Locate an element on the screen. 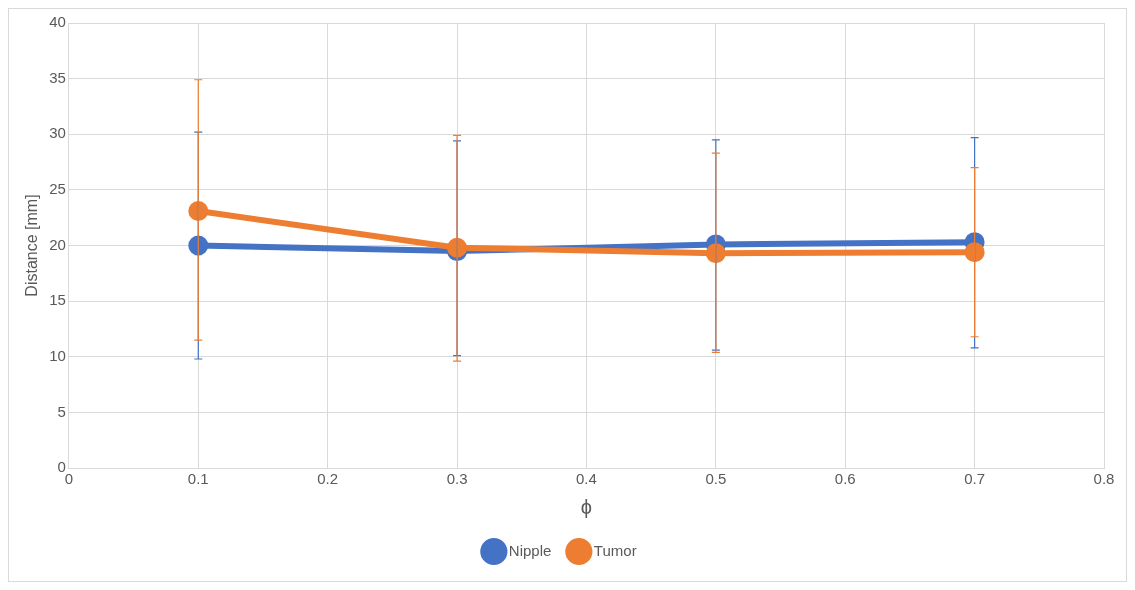 This screenshot has width=1135, height=590. x-axis-title: ϕ is located at coordinates (586, 506).